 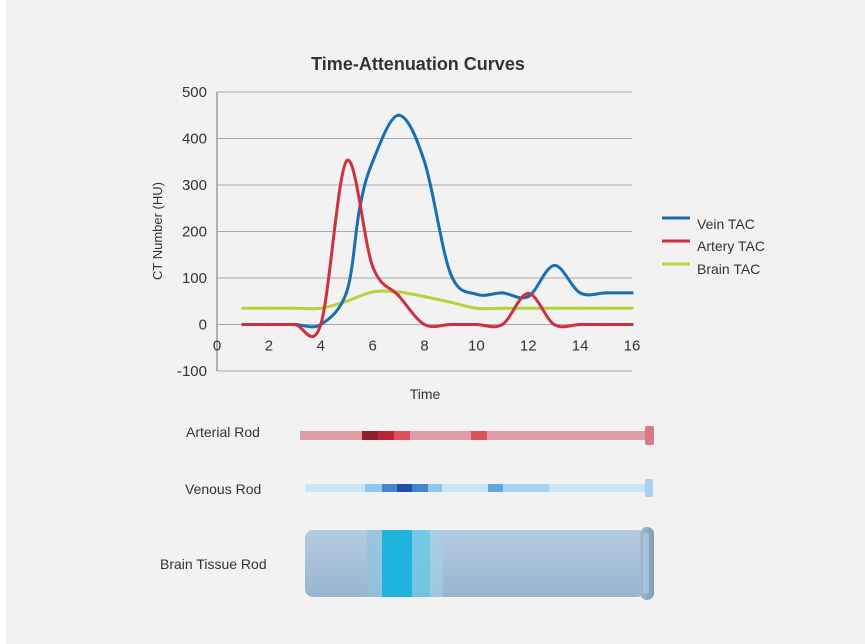 I want to click on brain-rod-group: Brain Tissue Rod, so click(x=407, y=563).